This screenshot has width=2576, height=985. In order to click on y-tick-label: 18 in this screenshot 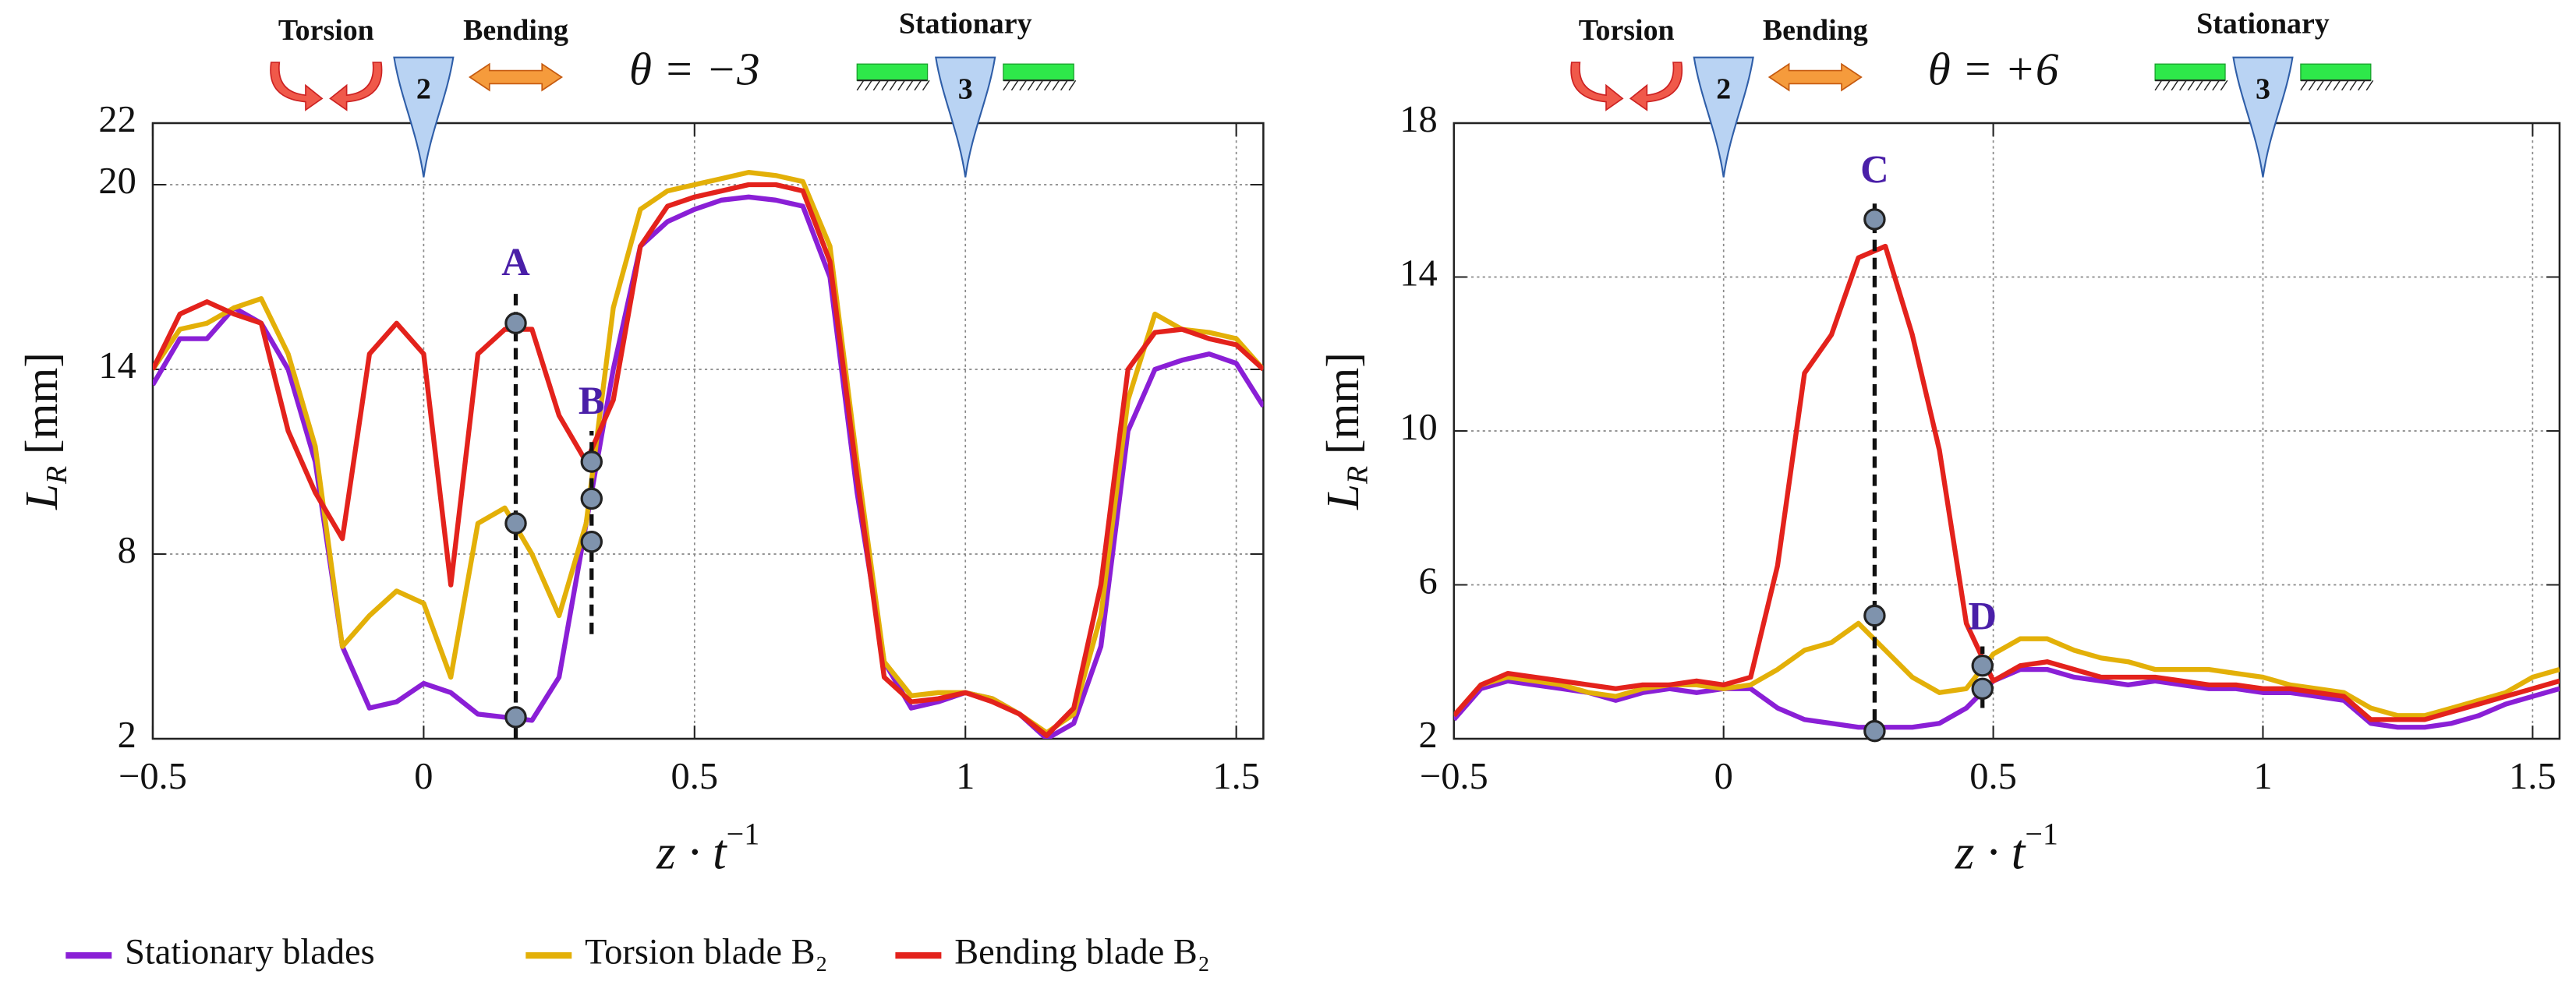, I will do `click(1418, 119)`.